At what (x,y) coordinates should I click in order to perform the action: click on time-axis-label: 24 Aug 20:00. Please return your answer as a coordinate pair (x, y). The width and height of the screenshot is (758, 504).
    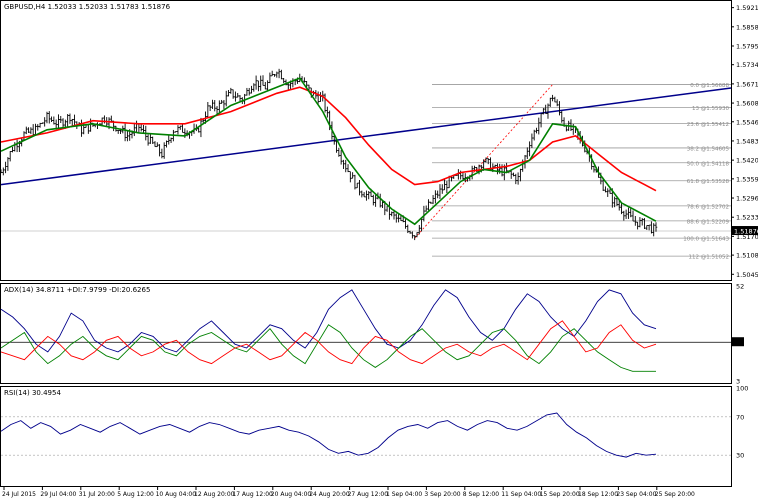
    Looking at the image, I should click on (329, 494).